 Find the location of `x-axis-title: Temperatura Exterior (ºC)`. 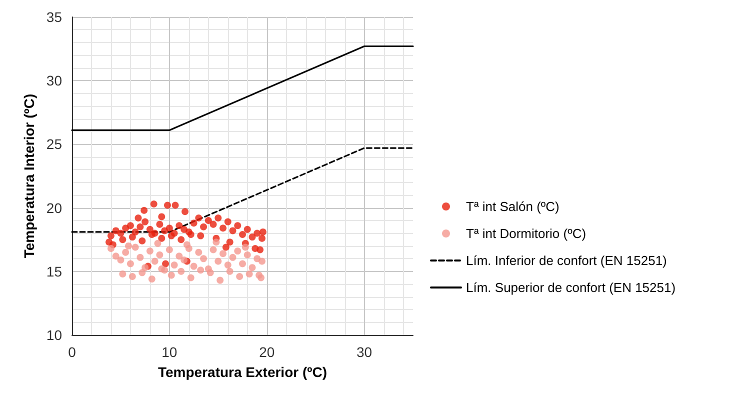

x-axis-title: Temperatura Exterior (ºC) is located at coordinates (243, 372).